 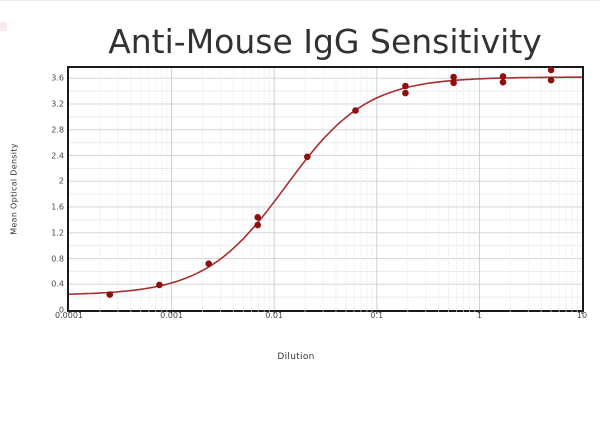 What do you see at coordinates (61, 310) in the screenshot?
I see `y-tick-label: 0` at bounding box center [61, 310].